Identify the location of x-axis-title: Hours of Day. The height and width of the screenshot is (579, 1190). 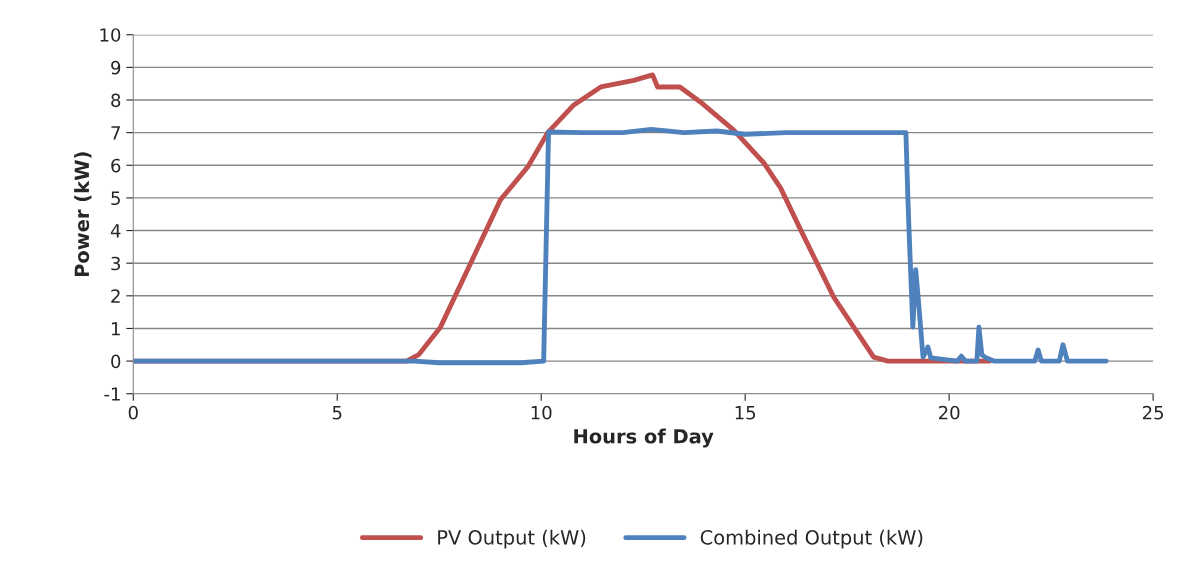
(644, 438).